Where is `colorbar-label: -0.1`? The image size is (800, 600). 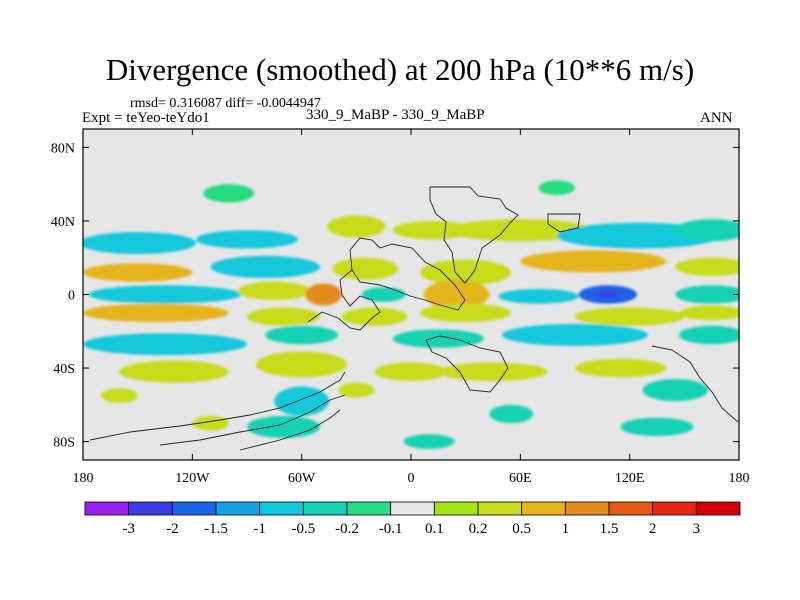
colorbar-label: -0.1 is located at coordinates (391, 529).